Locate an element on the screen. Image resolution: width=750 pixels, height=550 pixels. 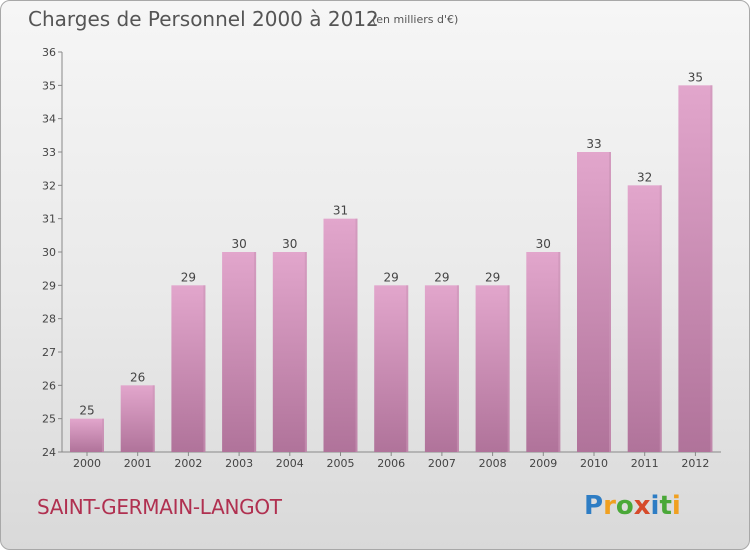
x-tick-label: 2002 is located at coordinates (188, 463).